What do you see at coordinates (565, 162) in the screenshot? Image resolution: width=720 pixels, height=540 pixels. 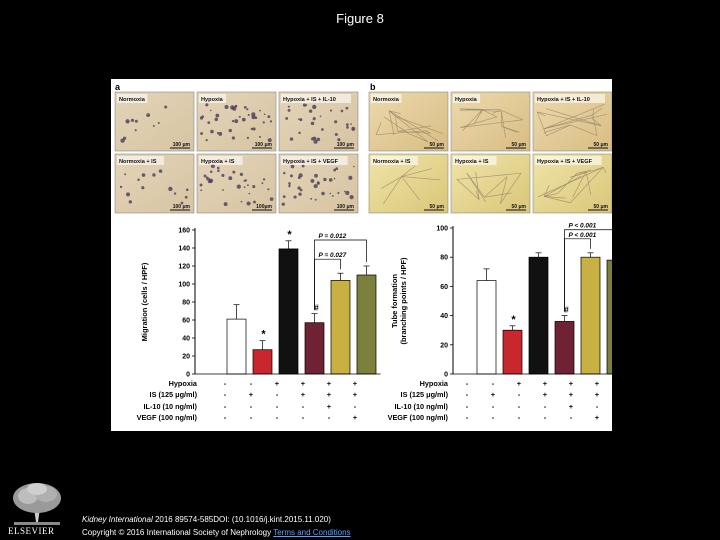 I see `micrograph-label: Hypoxia + IS + VEGF` at bounding box center [565, 162].